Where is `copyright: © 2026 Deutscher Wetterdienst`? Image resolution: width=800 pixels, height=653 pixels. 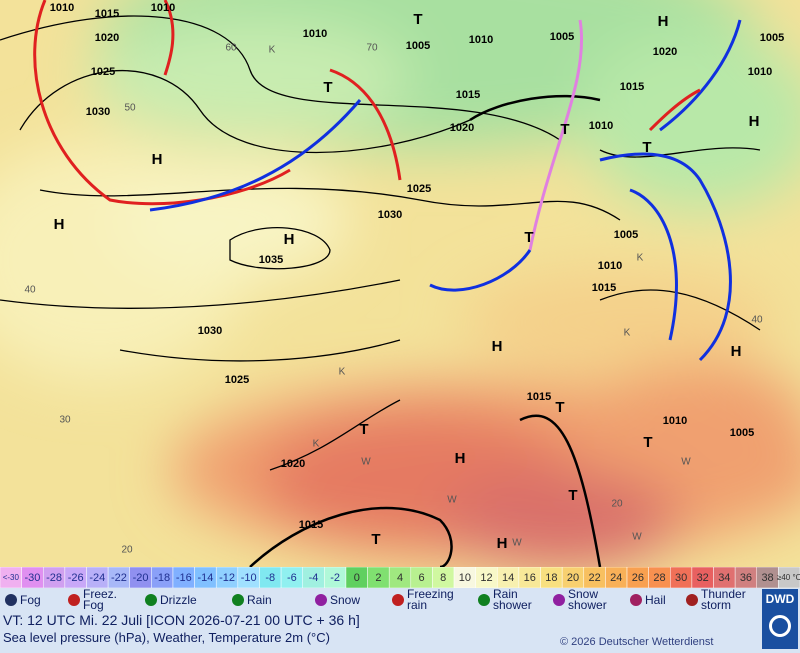 copyright: © 2026 Deutscher Wetterdienst is located at coordinates (637, 642).